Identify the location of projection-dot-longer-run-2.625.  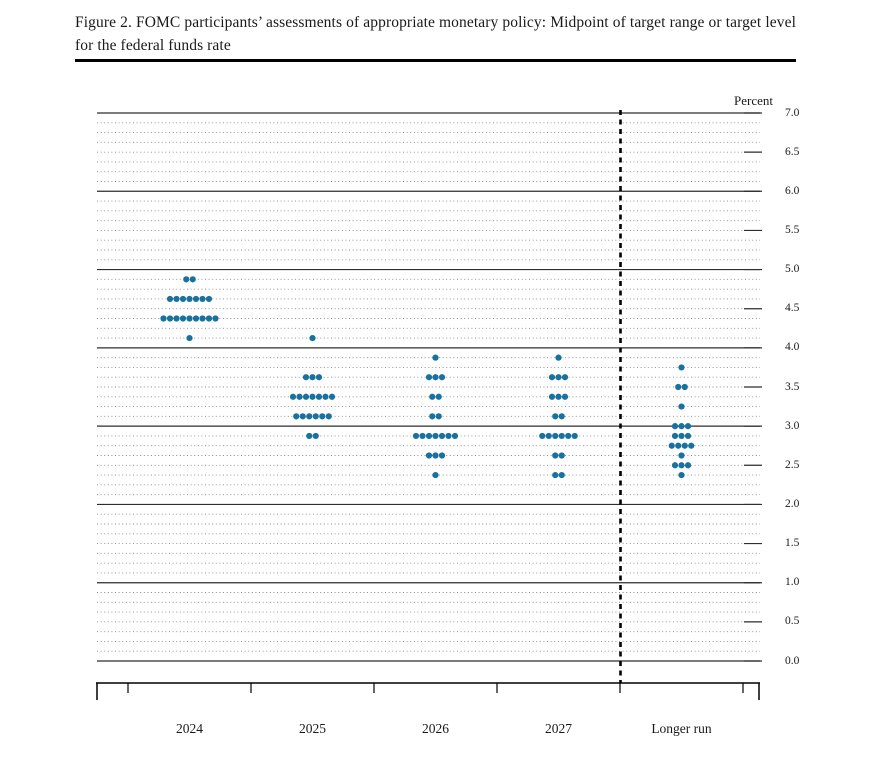
(681, 455).